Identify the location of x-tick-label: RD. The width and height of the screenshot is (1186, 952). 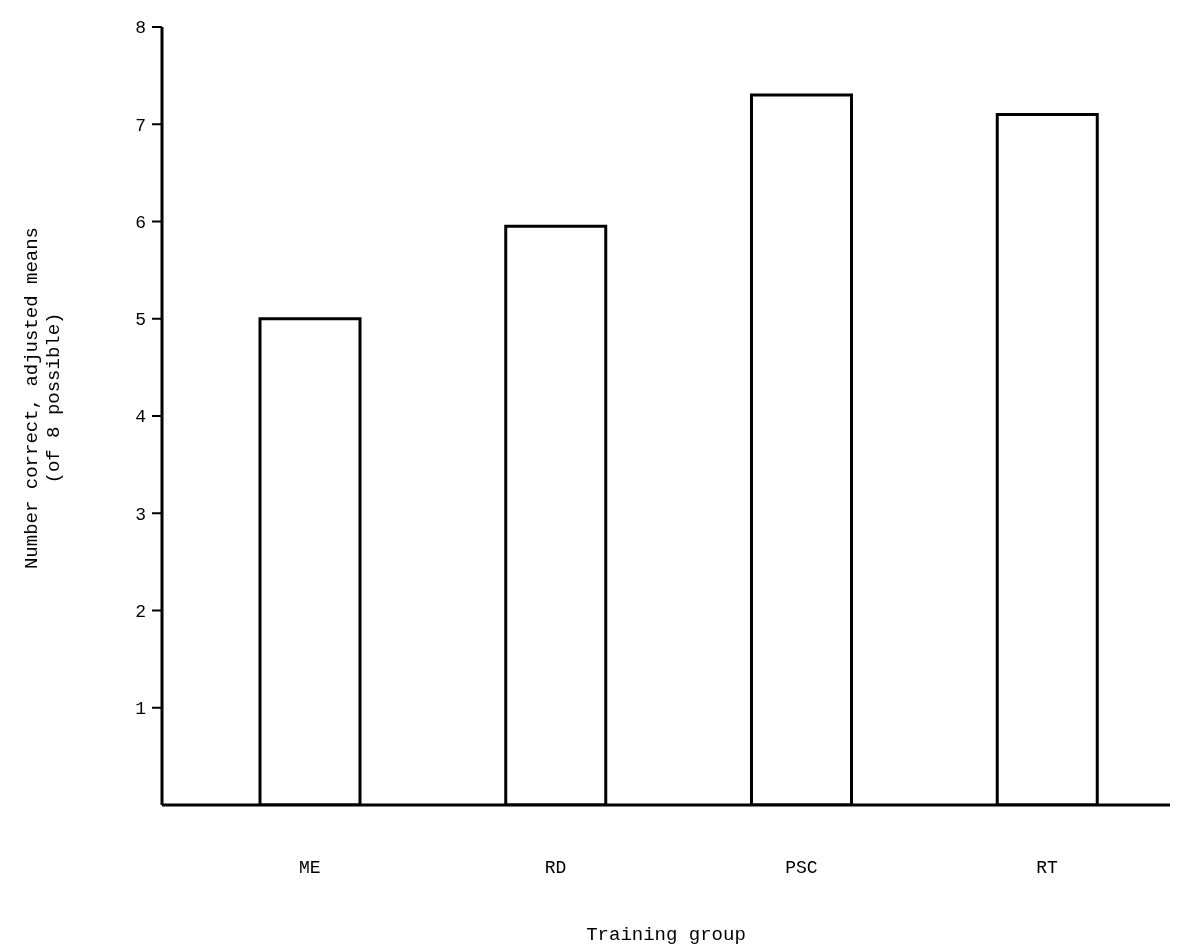
(555, 868).